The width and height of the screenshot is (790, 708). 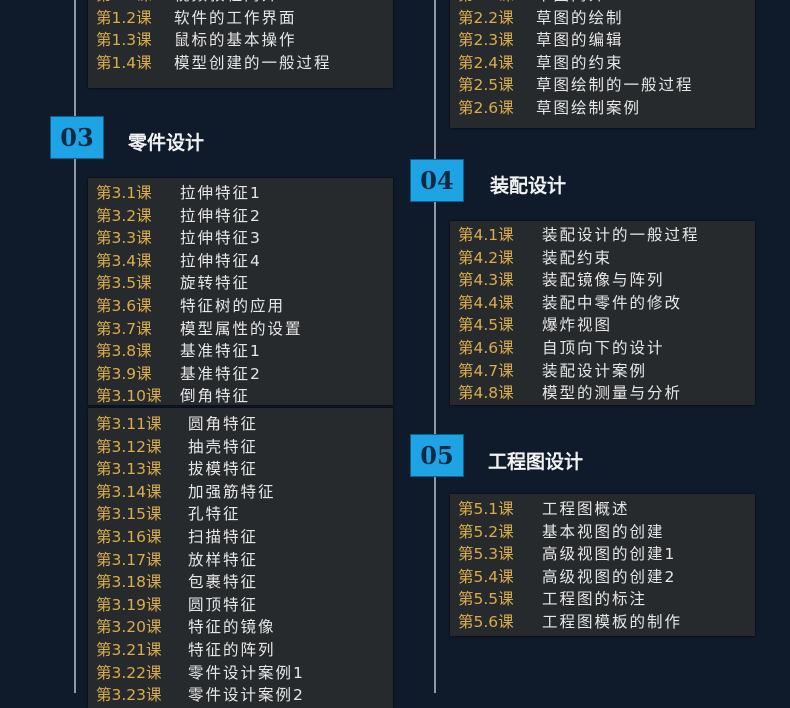 What do you see at coordinates (177, 560) in the screenshot?
I see `lesson-item: 第3.17课 放样特征` at bounding box center [177, 560].